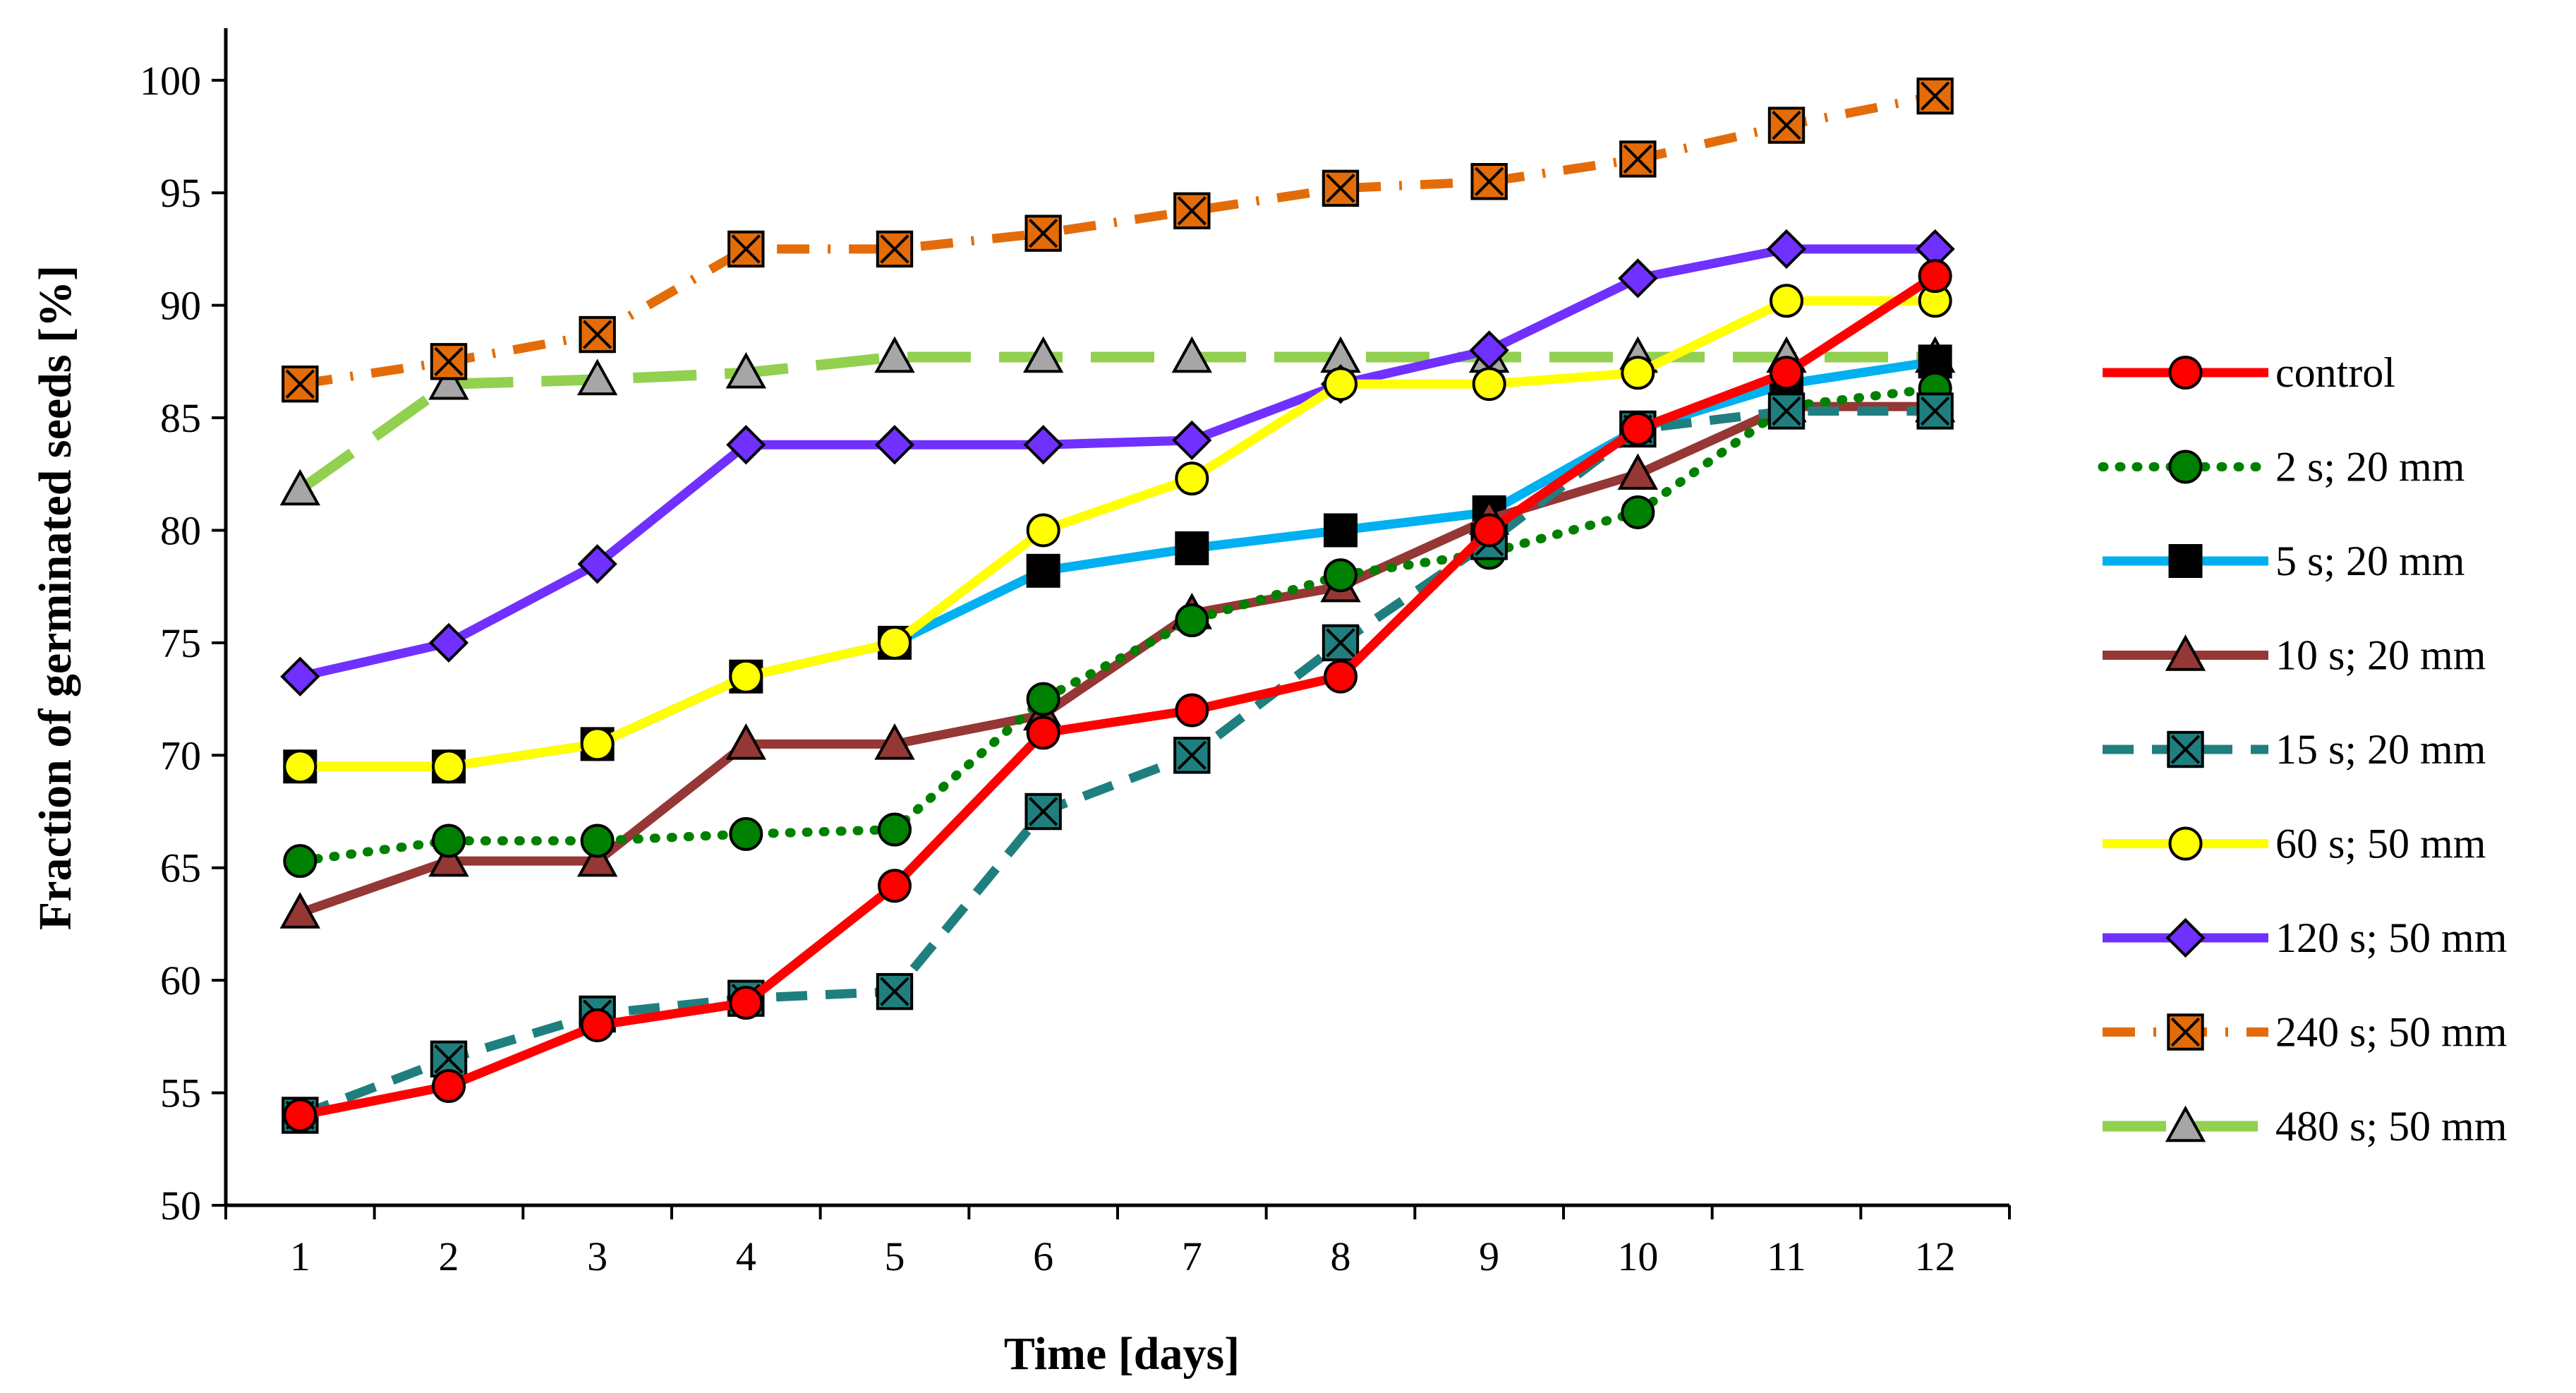  I want to click on legend-label: 60 s; 50 mm, so click(2381, 844).